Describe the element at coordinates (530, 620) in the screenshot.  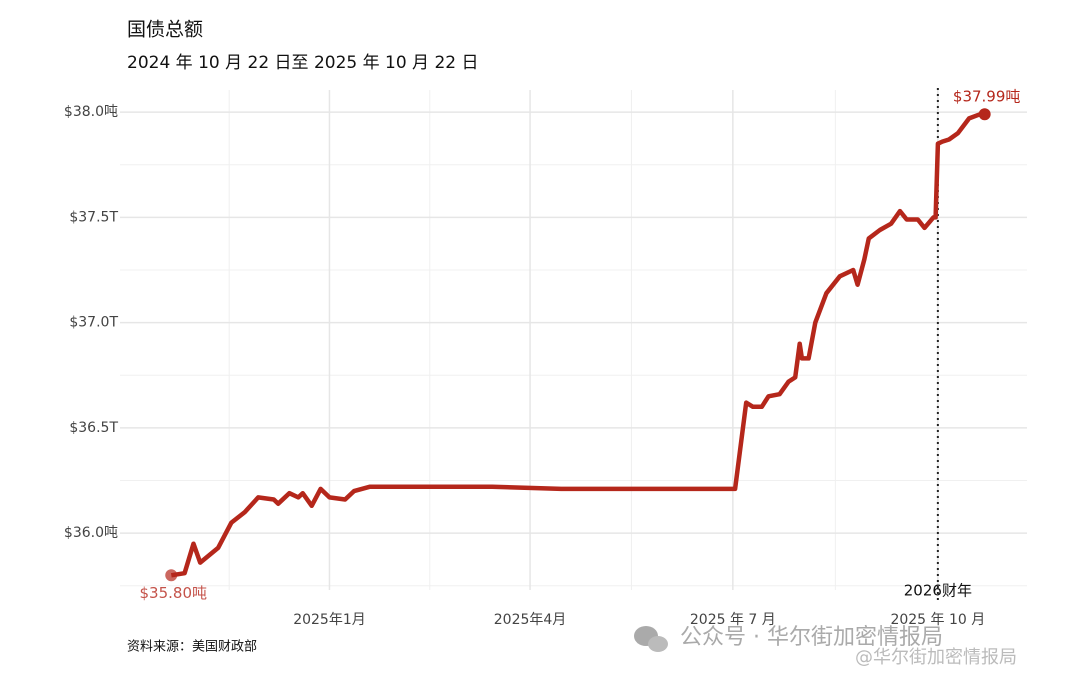
I see `x-tick-label: 2025年4月` at that location.